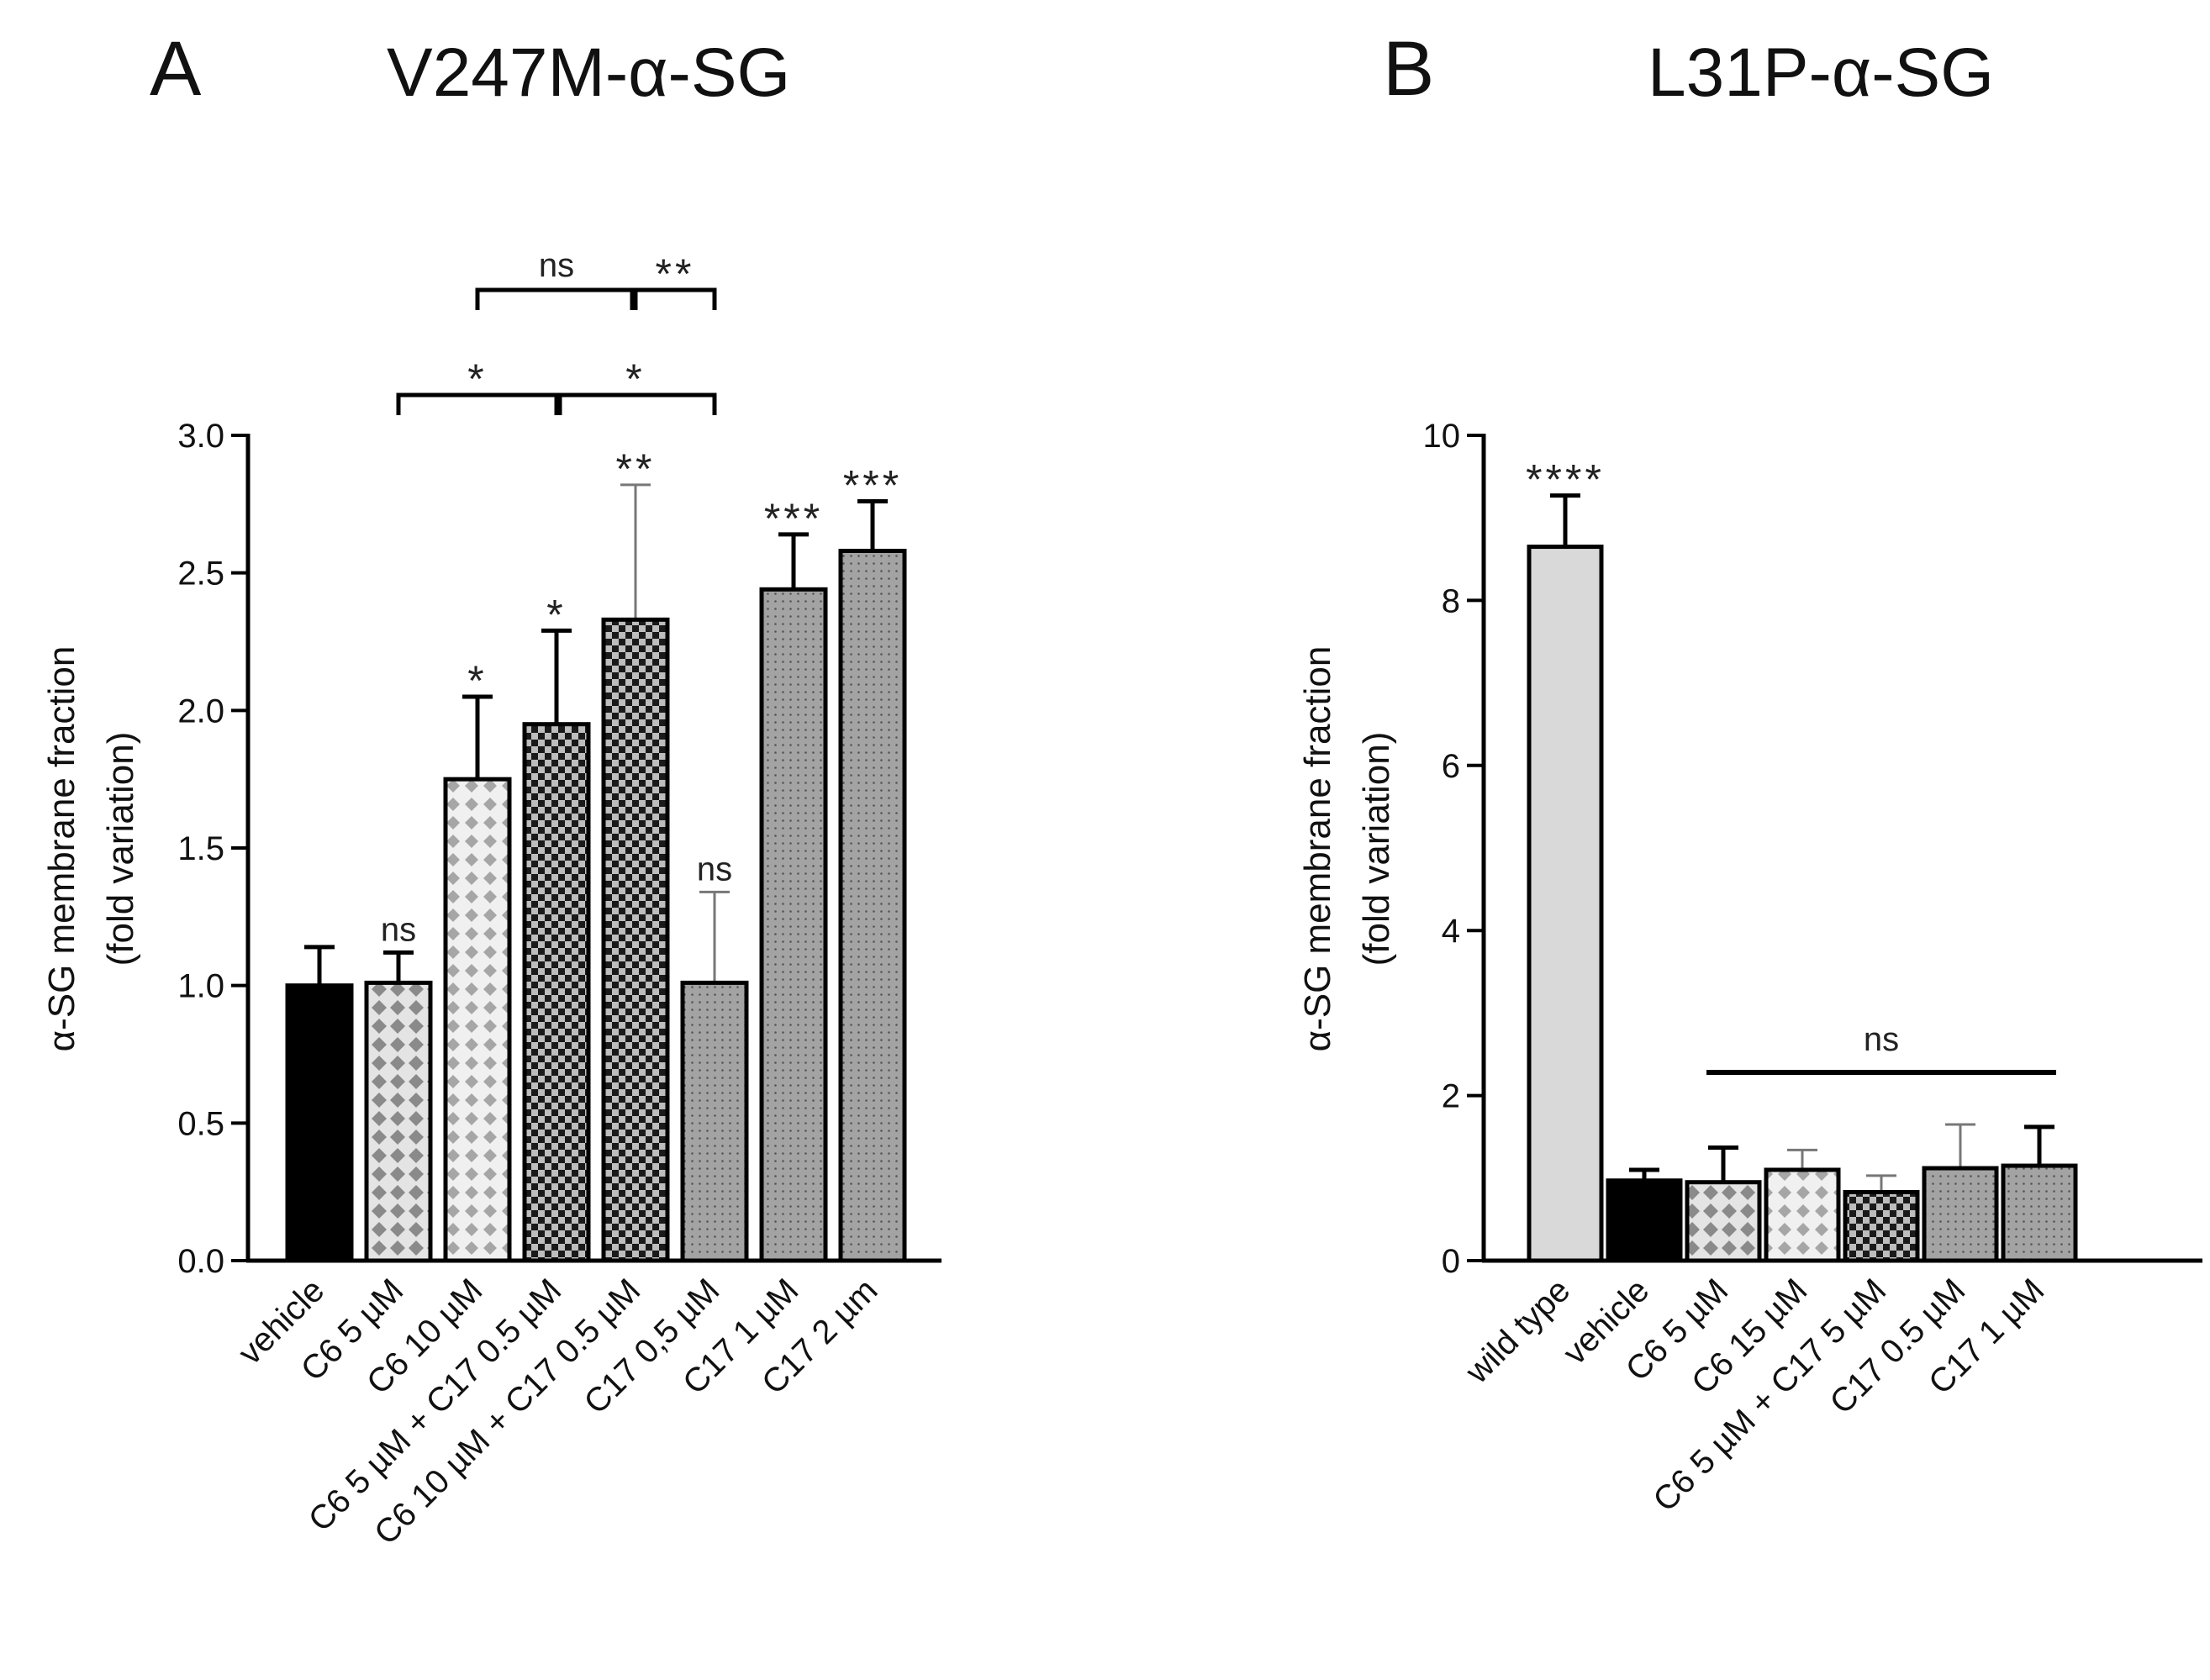 The width and height of the screenshot is (2210, 1680). I want to click on y-tick-label: 8, so click(1451, 600).